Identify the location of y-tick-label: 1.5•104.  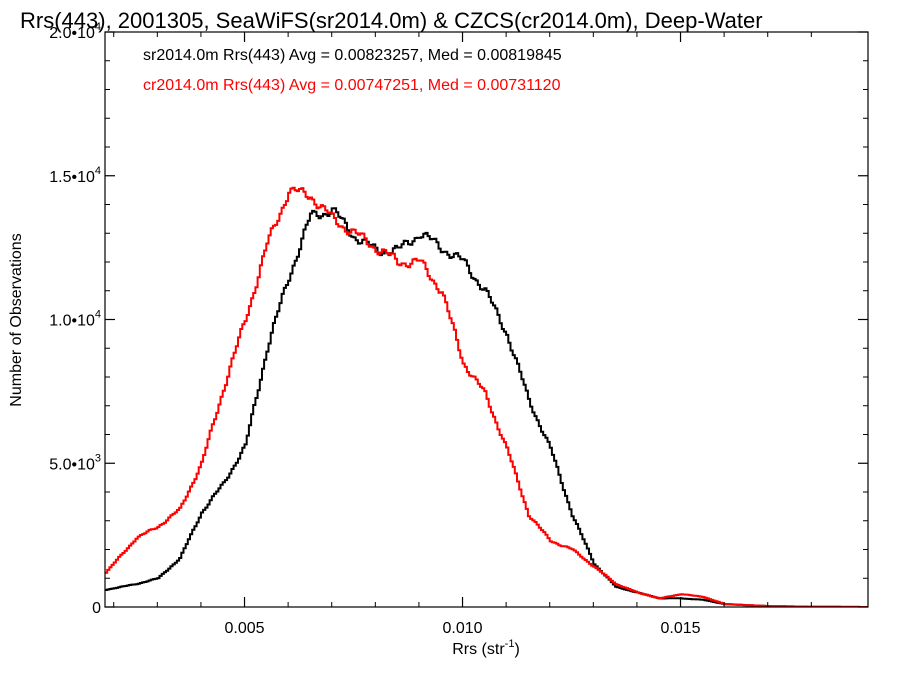
(75, 175).